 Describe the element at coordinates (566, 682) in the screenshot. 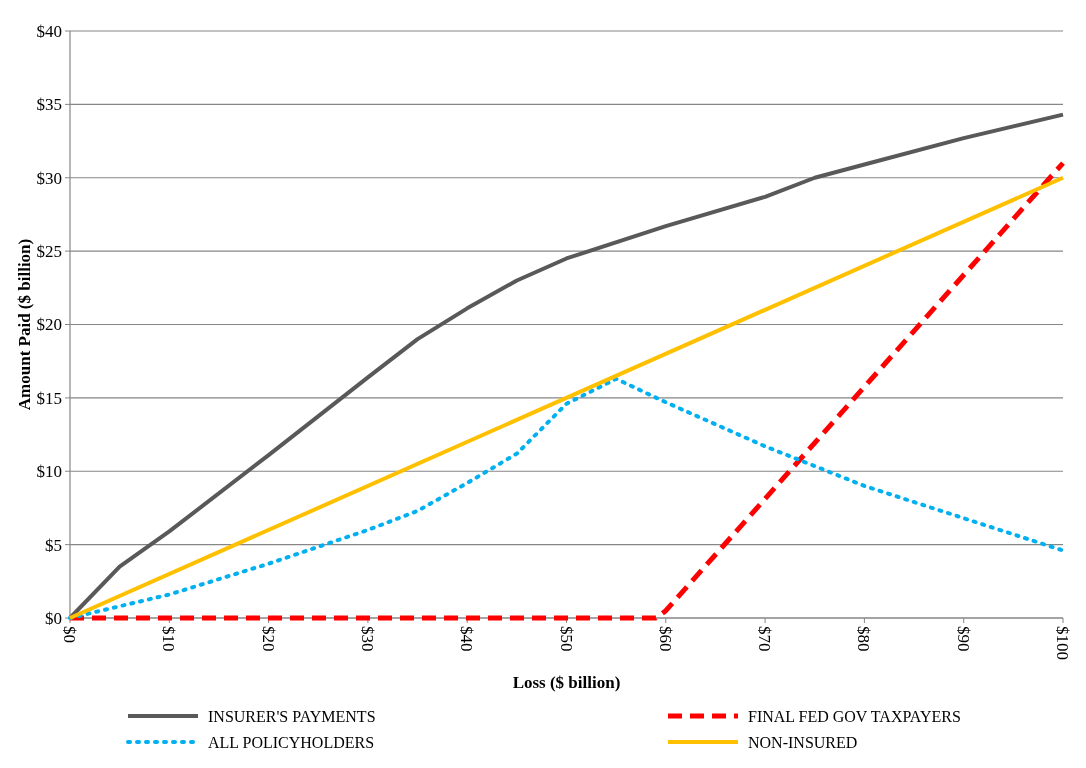

I see `x-axis-title: Loss ($ billion)` at that location.